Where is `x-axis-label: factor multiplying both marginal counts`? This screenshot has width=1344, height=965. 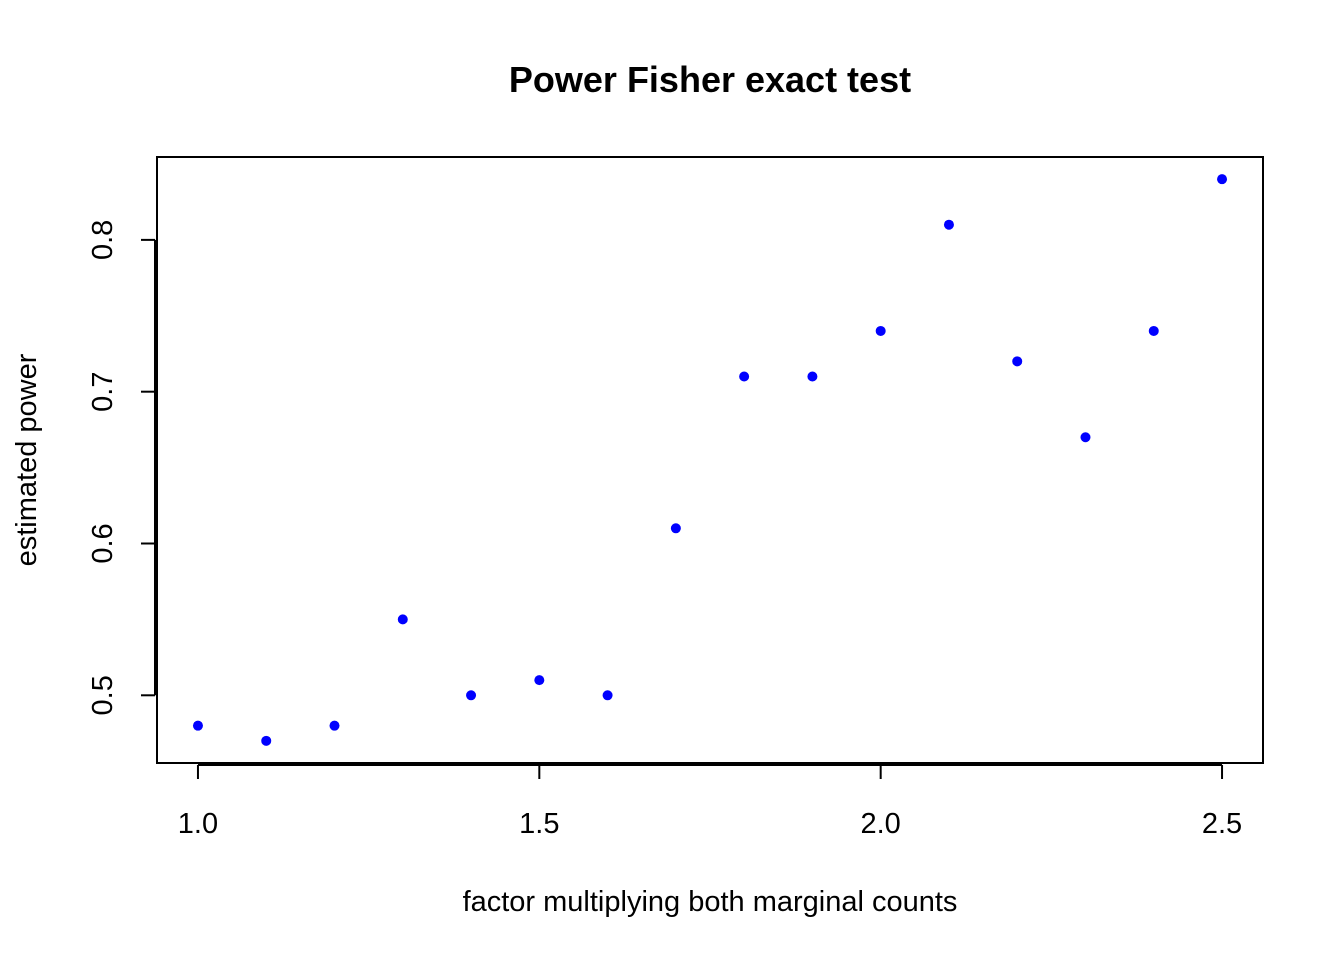 x-axis-label: factor multiplying both marginal counts is located at coordinates (710, 902).